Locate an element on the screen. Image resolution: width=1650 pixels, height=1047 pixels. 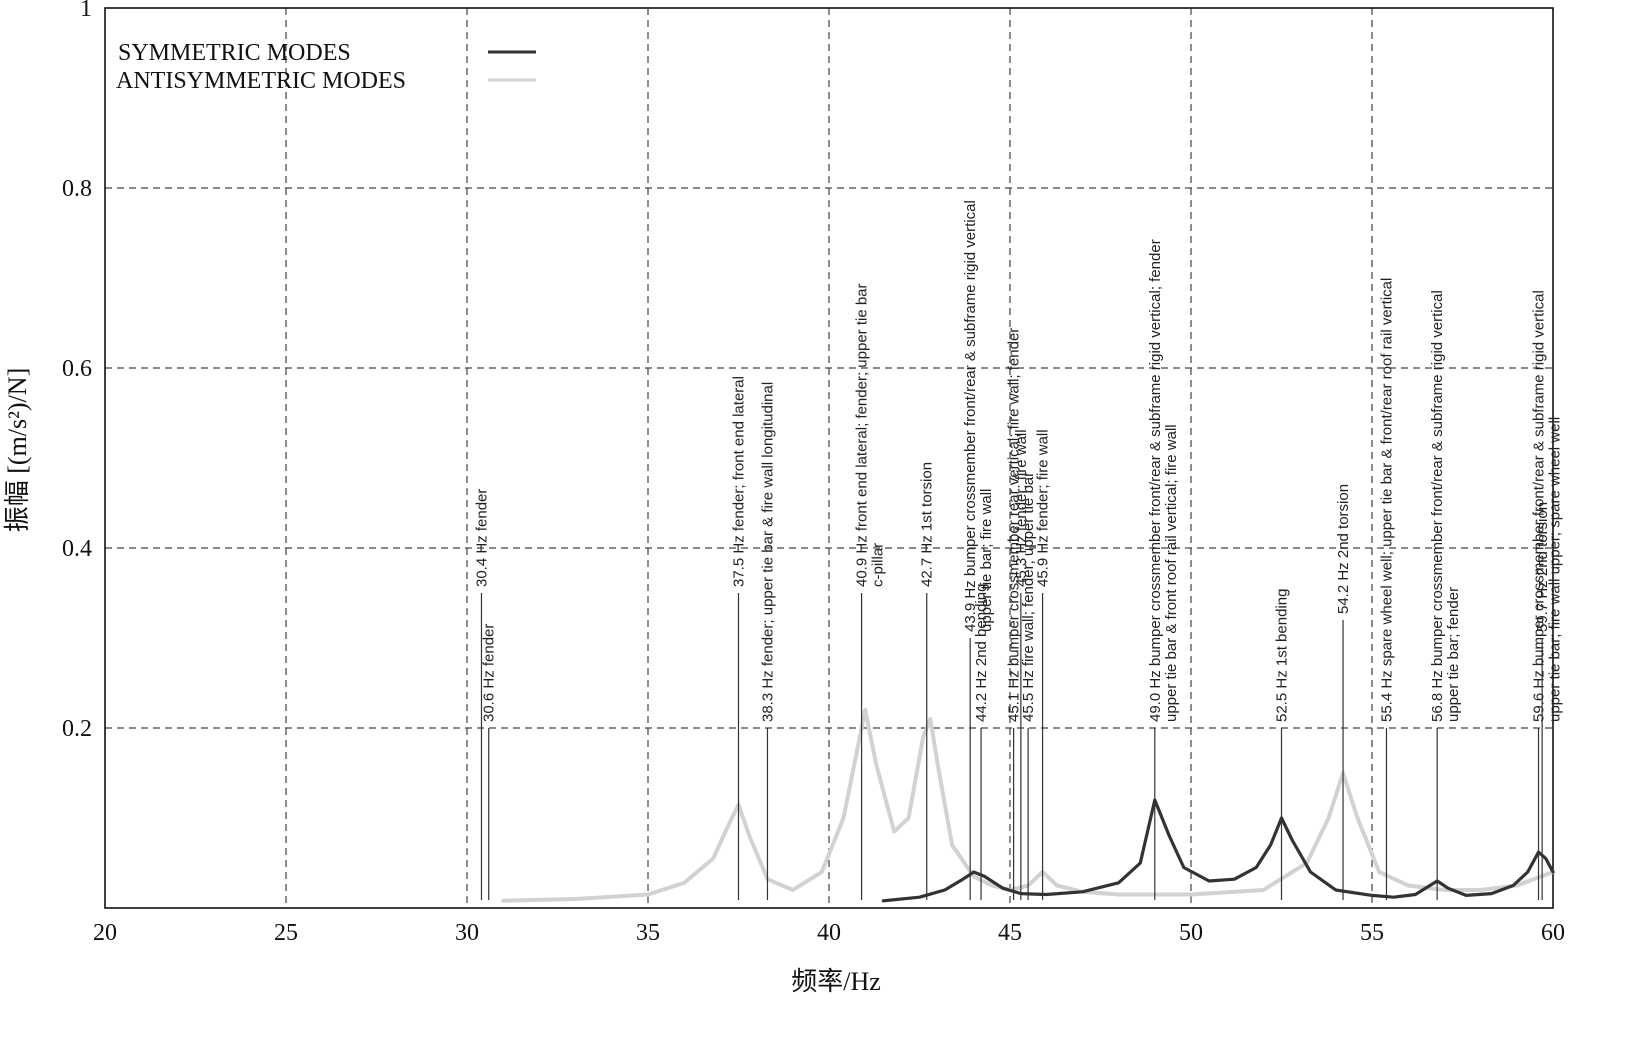
series-line-symmetric is located at coordinates (1218, 850).